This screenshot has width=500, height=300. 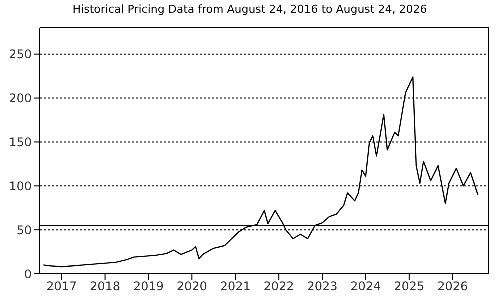 What do you see at coordinates (20, 55) in the screenshot?
I see `y-tick-label: 250` at bounding box center [20, 55].